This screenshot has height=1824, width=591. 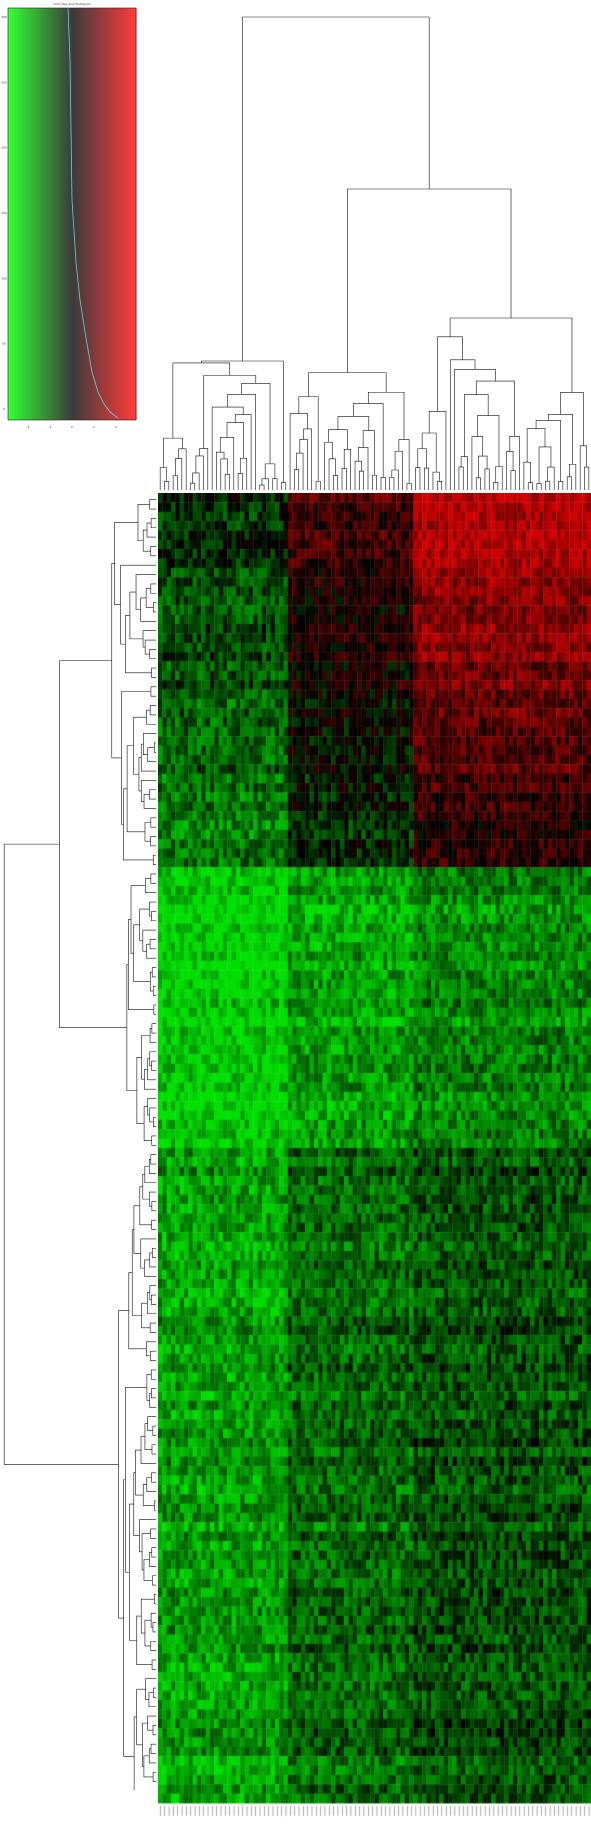 I want to click on histogram-axis-label: 100, so click(x=4, y=278).